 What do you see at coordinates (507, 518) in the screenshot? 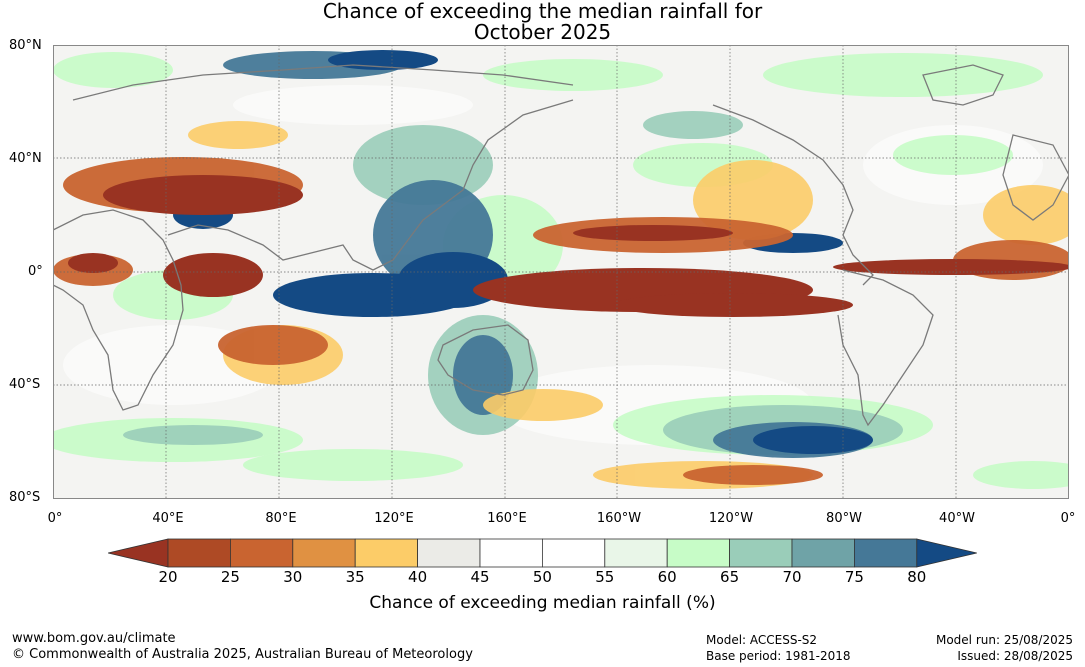
I see `lon-label-160e: 160°E` at bounding box center [507, 518].